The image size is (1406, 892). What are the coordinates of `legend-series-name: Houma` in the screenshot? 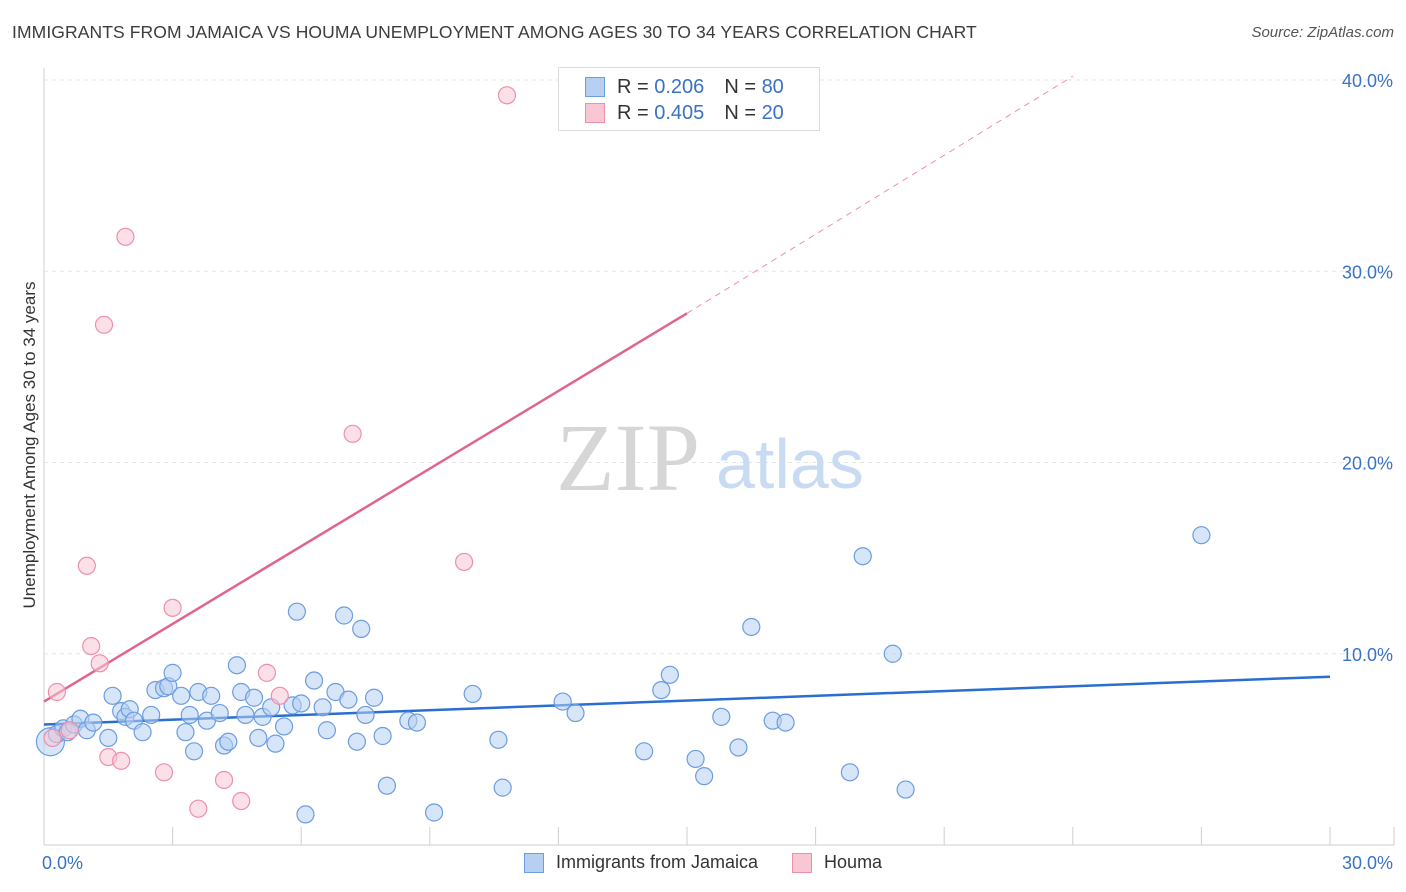 It's located at (853, 862).